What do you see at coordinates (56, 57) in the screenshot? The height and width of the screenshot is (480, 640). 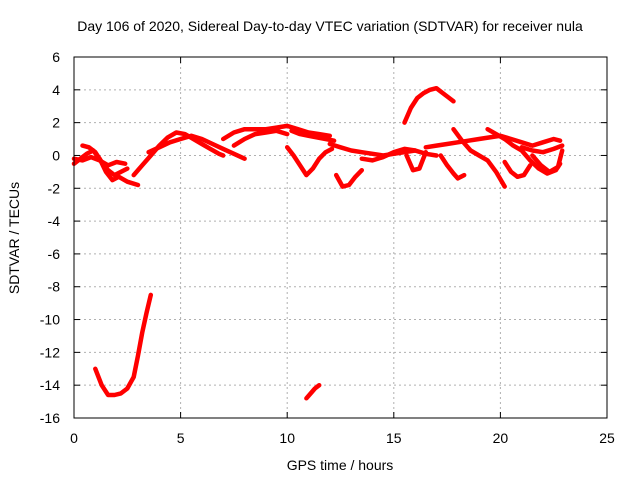 I see `y-tick-label: 6` at bounding box center [56, 57].